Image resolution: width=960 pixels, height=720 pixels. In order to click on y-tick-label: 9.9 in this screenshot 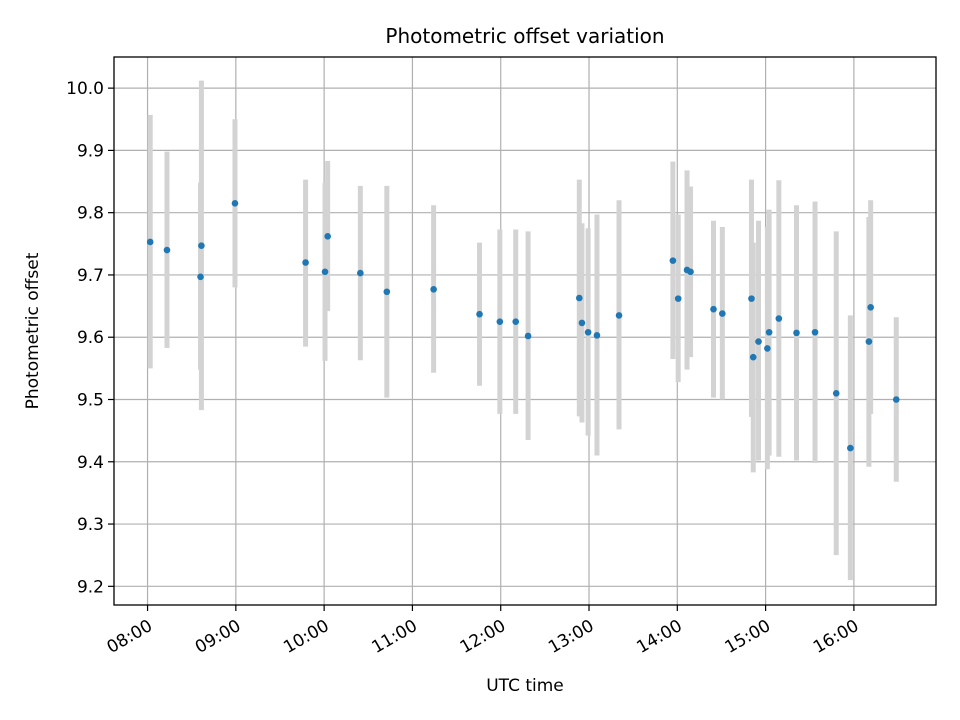, I will do `click(90, 151)`.